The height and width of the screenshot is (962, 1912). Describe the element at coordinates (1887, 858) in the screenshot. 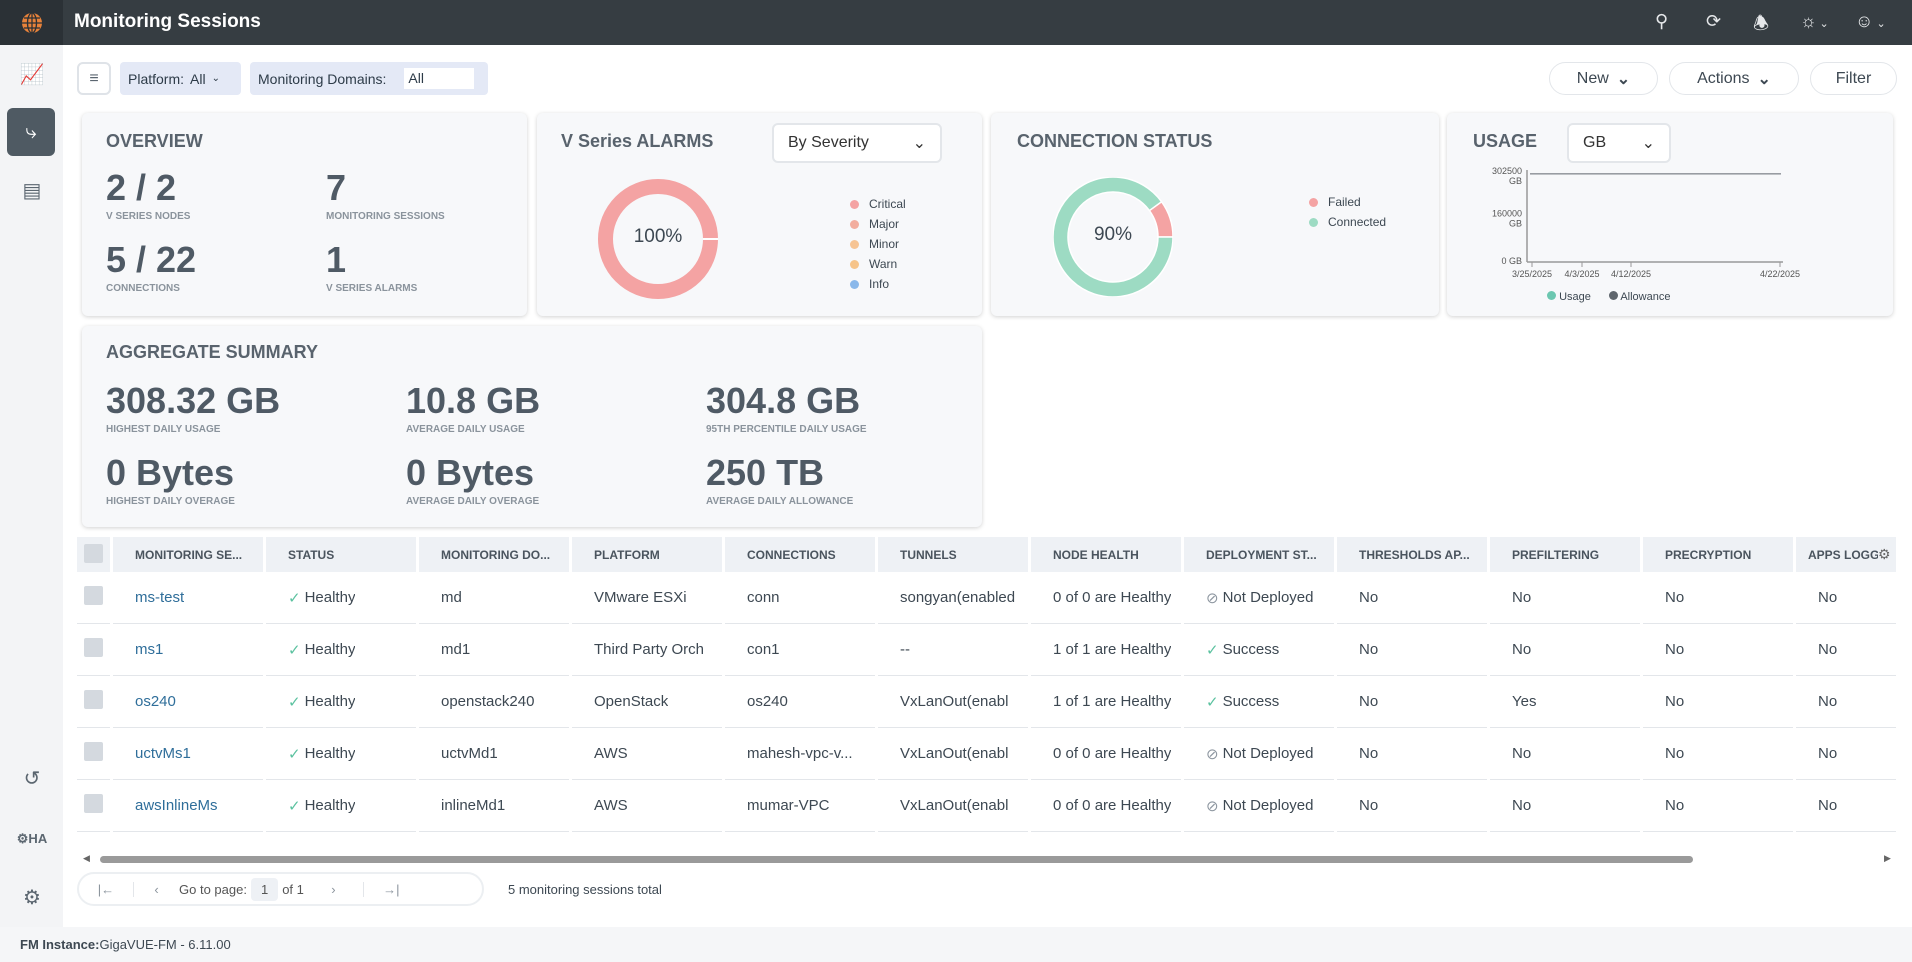

I see `scroll-right-icon: ▶` at that location.